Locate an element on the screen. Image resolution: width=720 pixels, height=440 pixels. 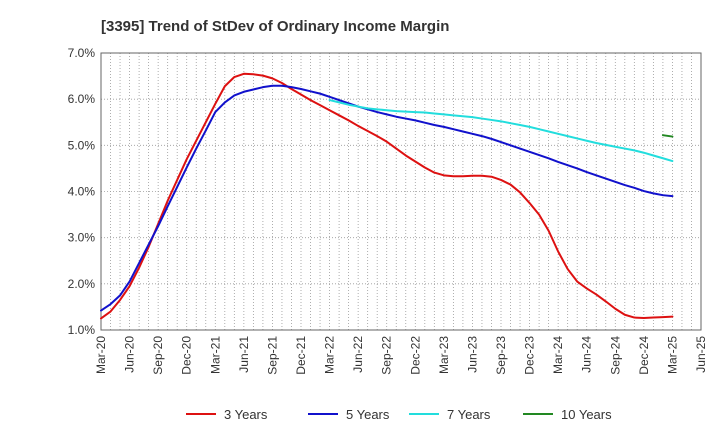
x-tick-label: Sep-24 is located at coordinates (615, 355).